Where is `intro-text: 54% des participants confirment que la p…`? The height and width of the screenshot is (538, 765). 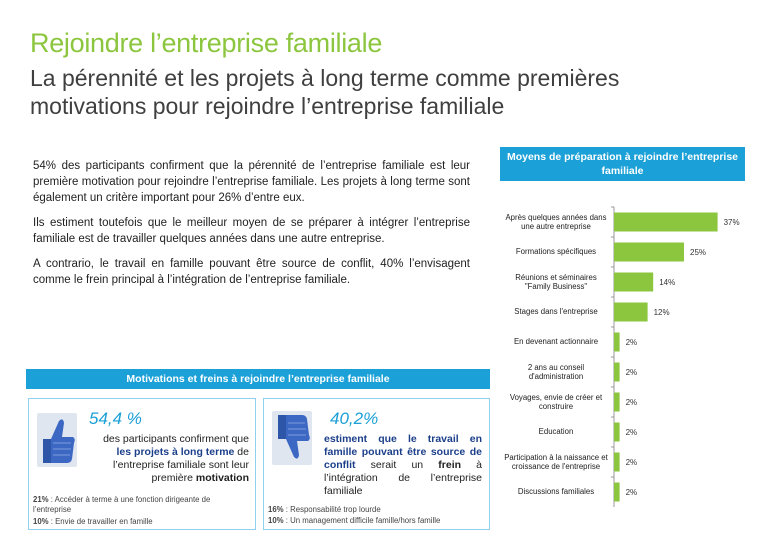 intro-text: 54% des participants confirment que la p… is located at coordinates (251, 227).